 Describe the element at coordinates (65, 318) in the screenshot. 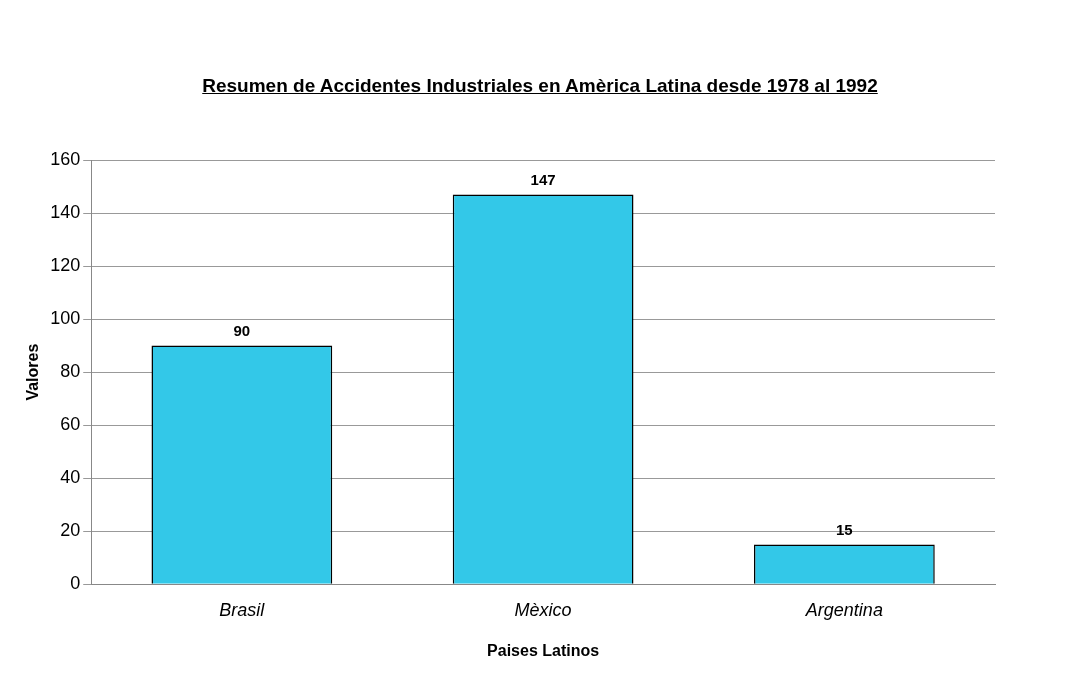

I see `y-tick-label: 100` at that location.